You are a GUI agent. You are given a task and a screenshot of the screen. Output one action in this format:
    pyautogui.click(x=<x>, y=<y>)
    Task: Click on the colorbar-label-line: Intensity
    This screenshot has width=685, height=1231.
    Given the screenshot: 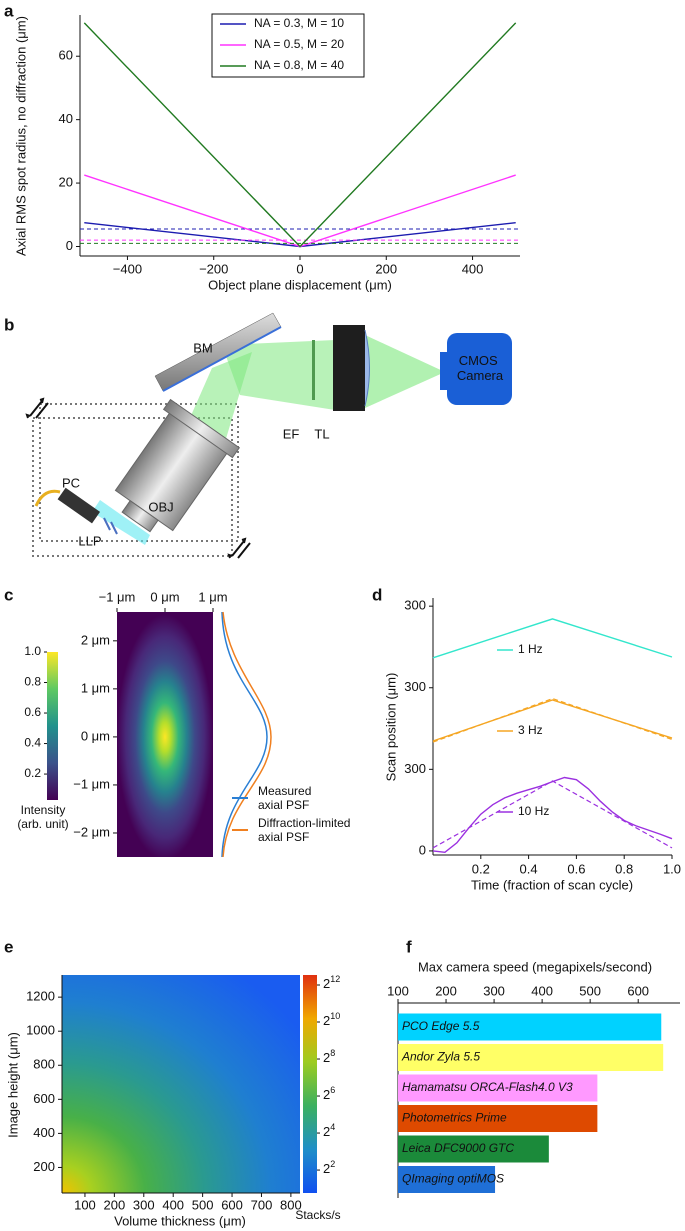 What is the action you would take?
    pyautogui.click(x=43, y=810)
    